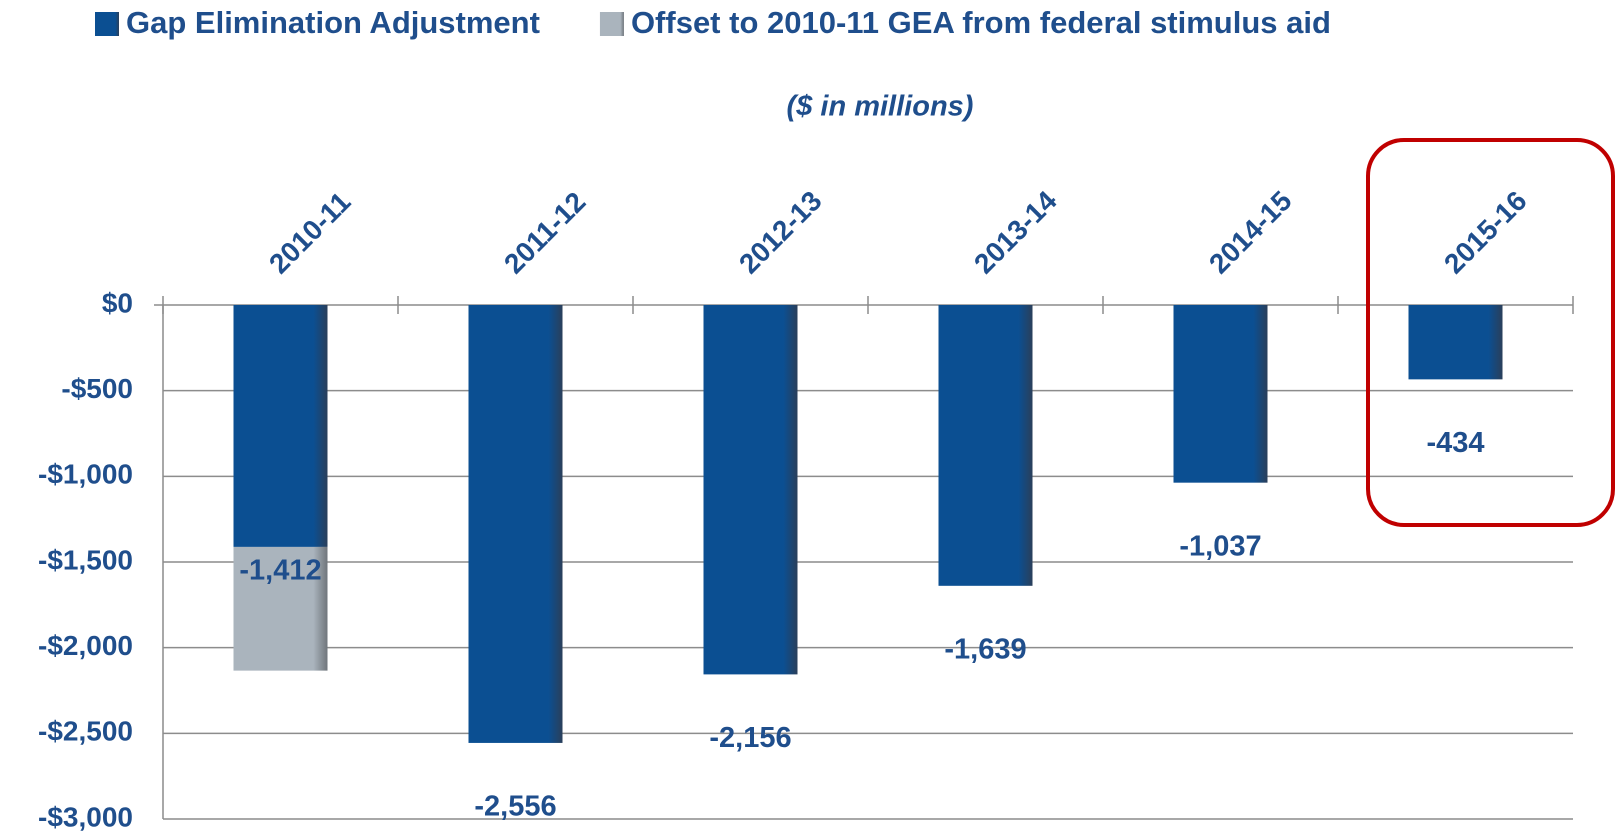 This screenshot has width=1616, height=836. I want to click on y-tick-label: -$500, so click(97, 388).